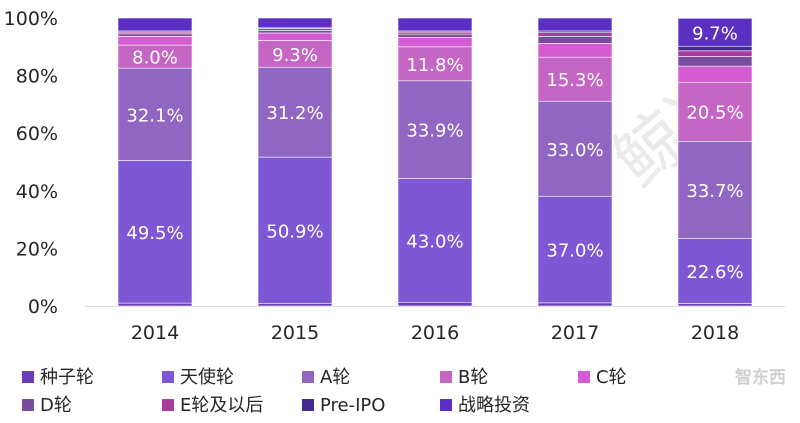  What do you see at coordinates (352, 405) in the screenshot?
I see `legend-label: Pre-IPO` at bounding box center [352, 405].